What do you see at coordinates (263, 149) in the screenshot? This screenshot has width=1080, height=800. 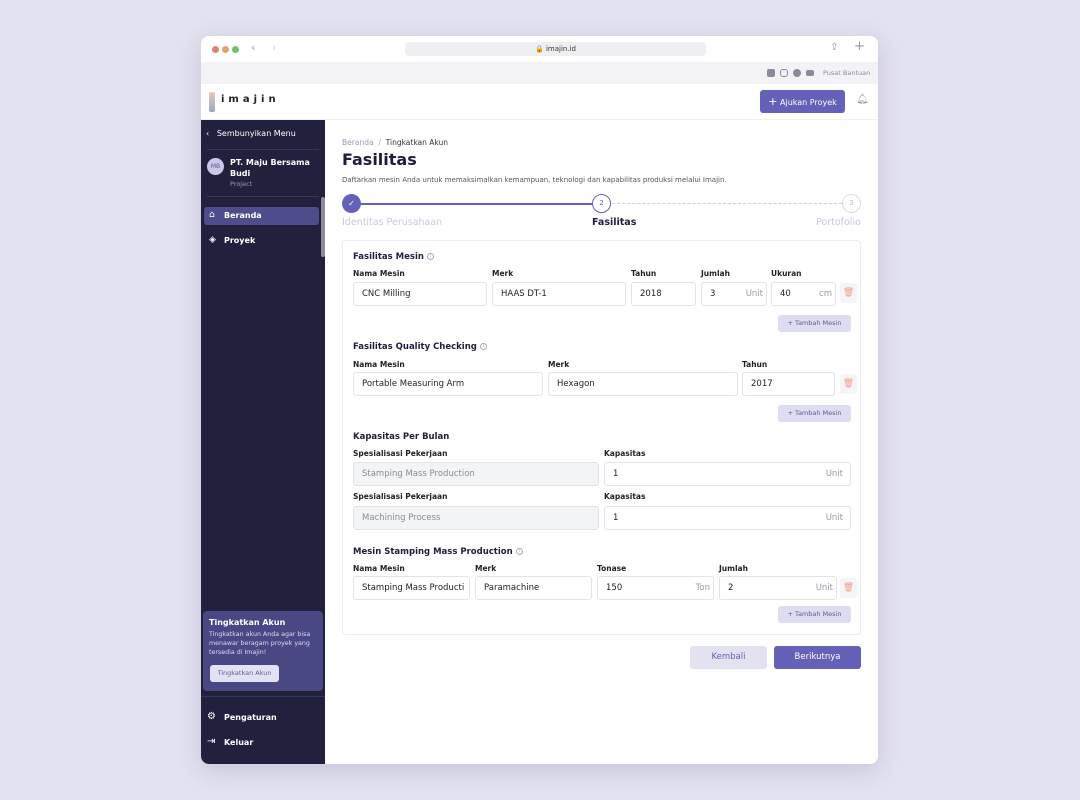 I see `divider` at bounding box center [263, 149].